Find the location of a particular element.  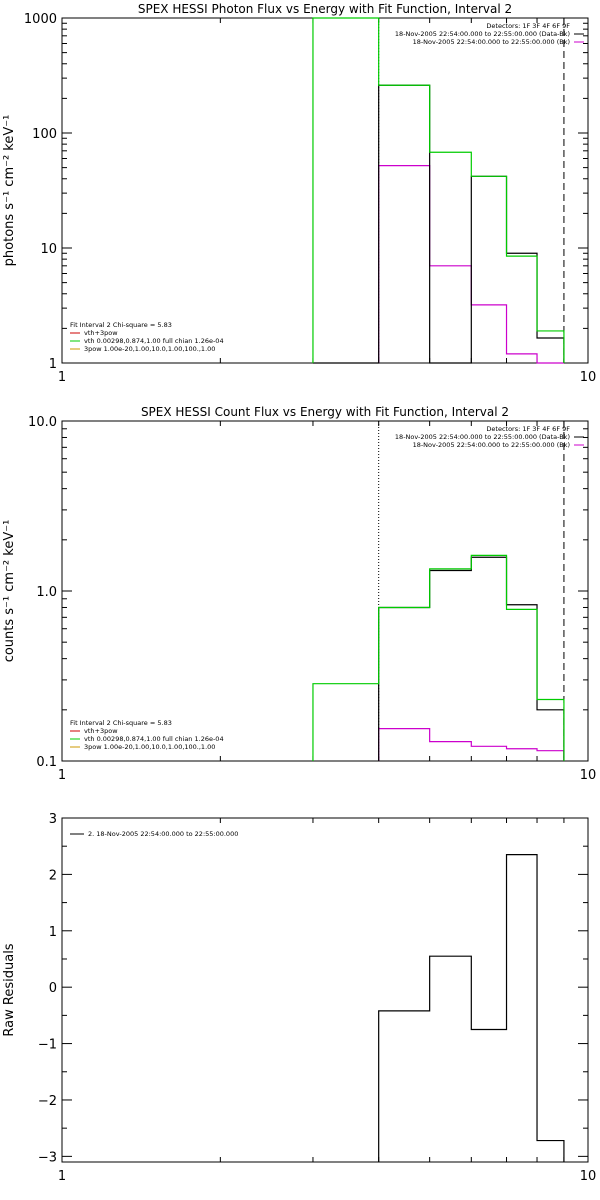

y-tick-label: 10.0 is located at coordinates (42, 422).